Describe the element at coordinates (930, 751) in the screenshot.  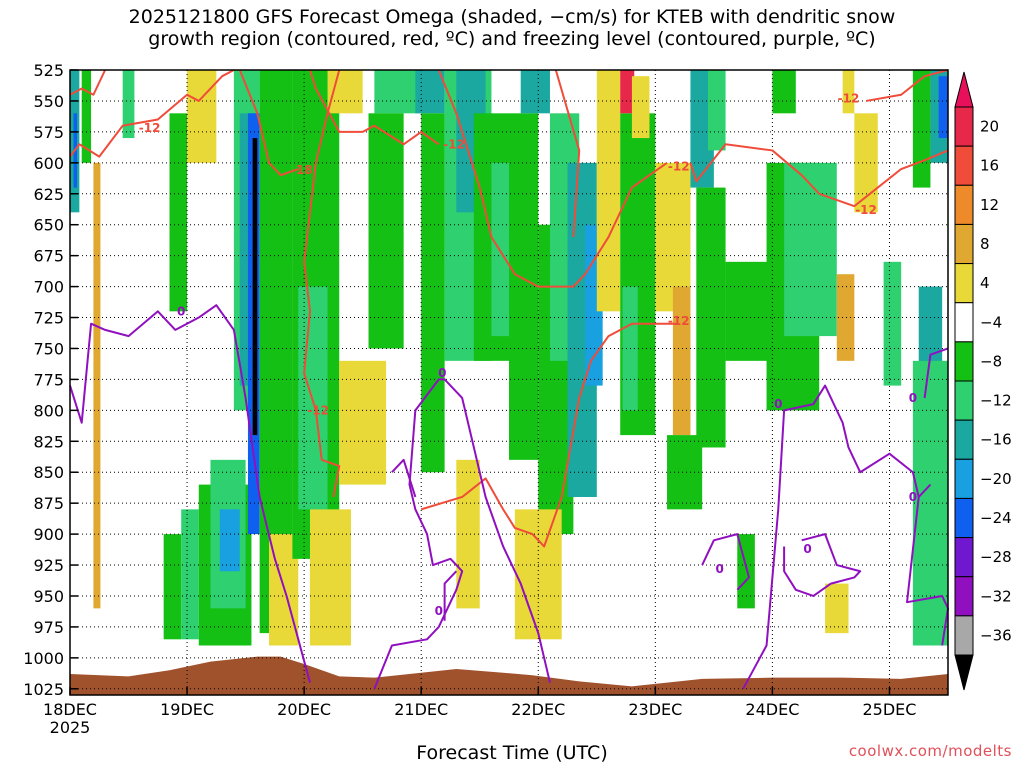
I see `credit-text: coolwx.com/modelts` at that location.